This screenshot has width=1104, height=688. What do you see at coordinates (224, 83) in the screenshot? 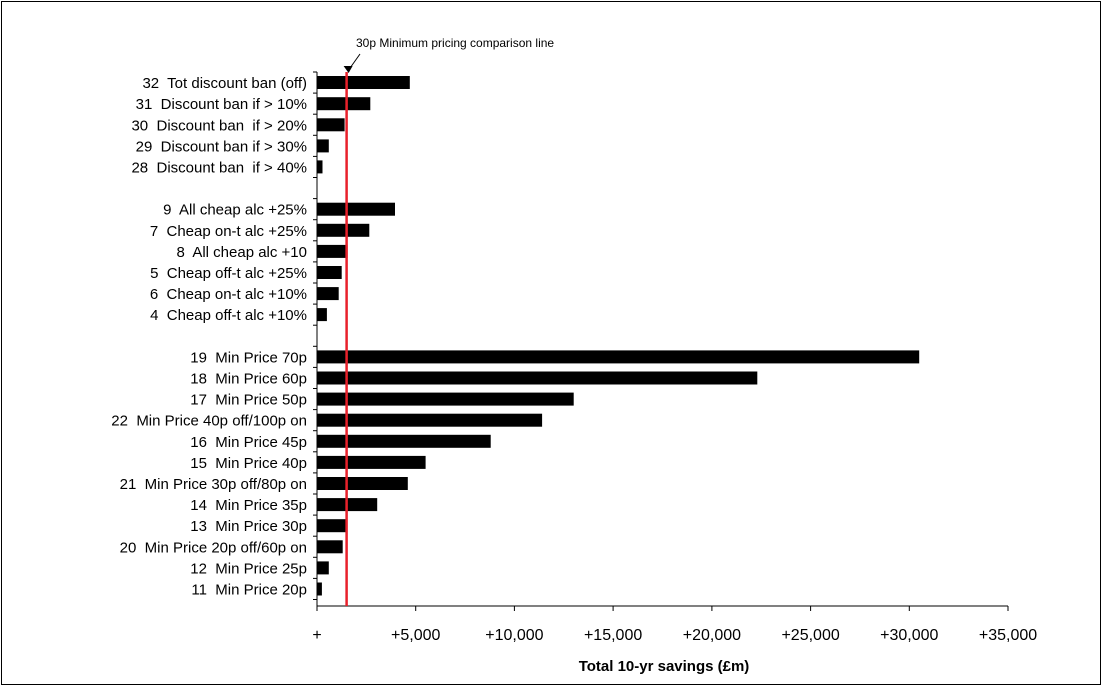
I see `category-label: 32 Tot discount ban (off)` at bounding box center [224, 83].